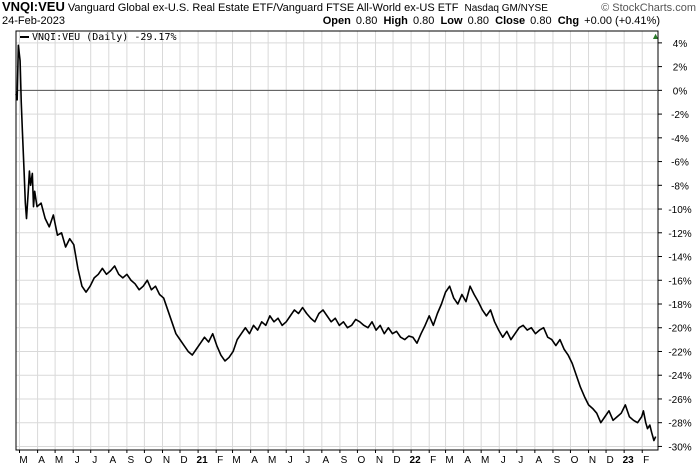 Image resolution: width=700 pixels, height=466 pixels. Describe the element at coordinates (33, 21) in the screenshot. I see `quote-date: 24-Feb-2023` at that location.